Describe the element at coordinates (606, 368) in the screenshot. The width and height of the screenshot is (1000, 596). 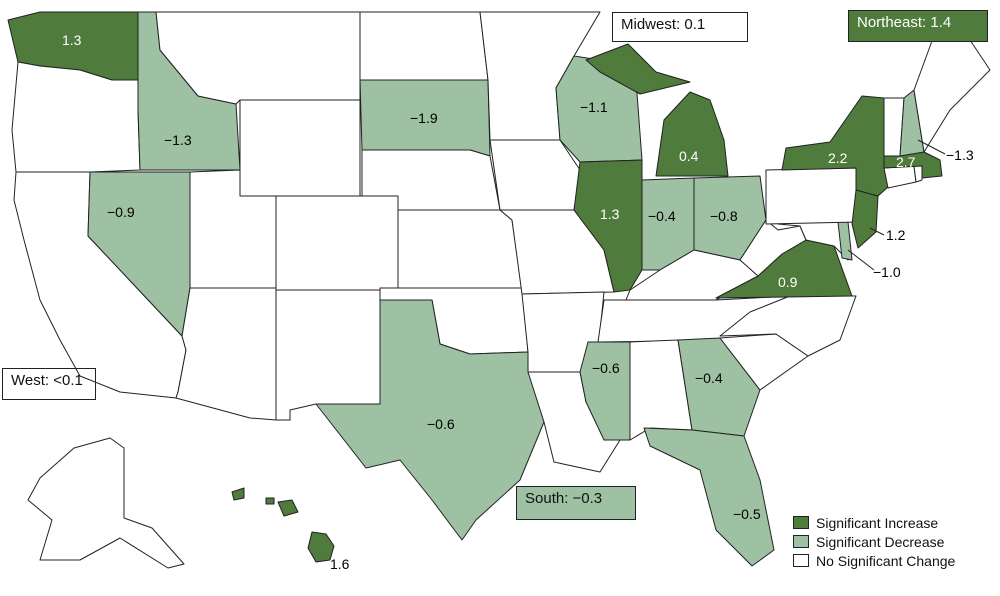
I see `label-state-MS: −0.6` at that location.